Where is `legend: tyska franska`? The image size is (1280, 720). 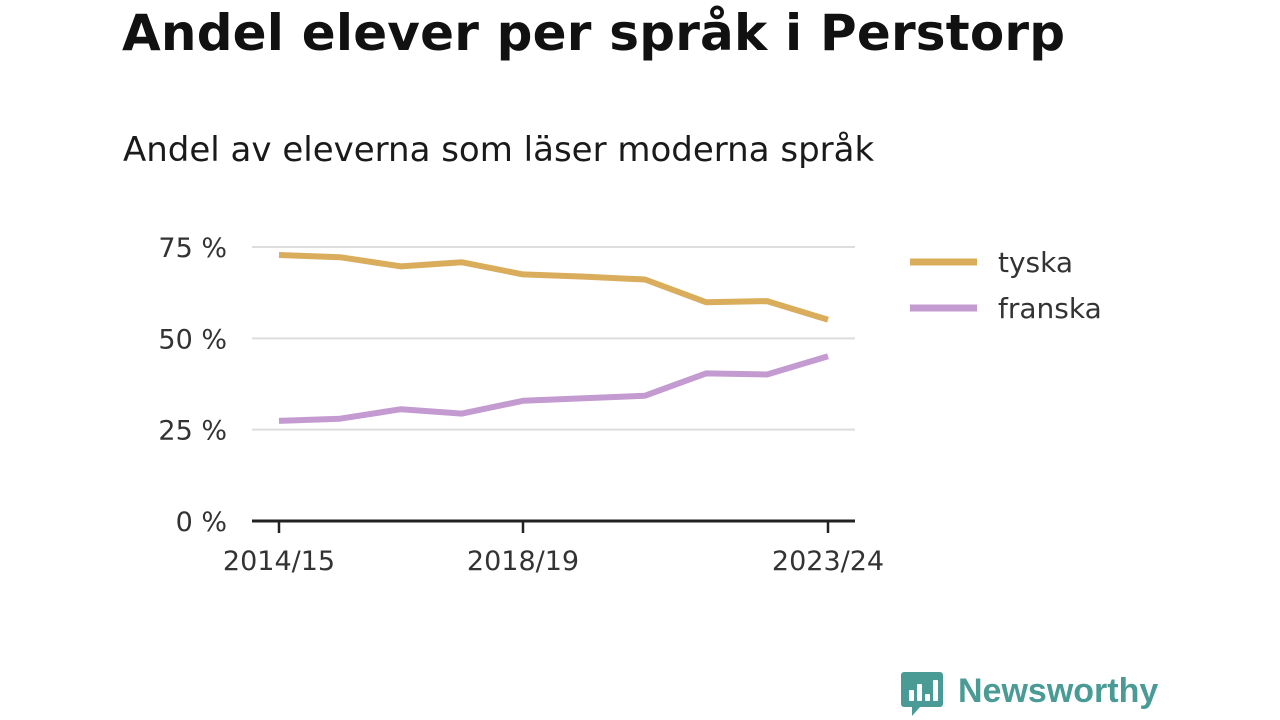
legend: tyska franska is located at coordinates (1006, 285).